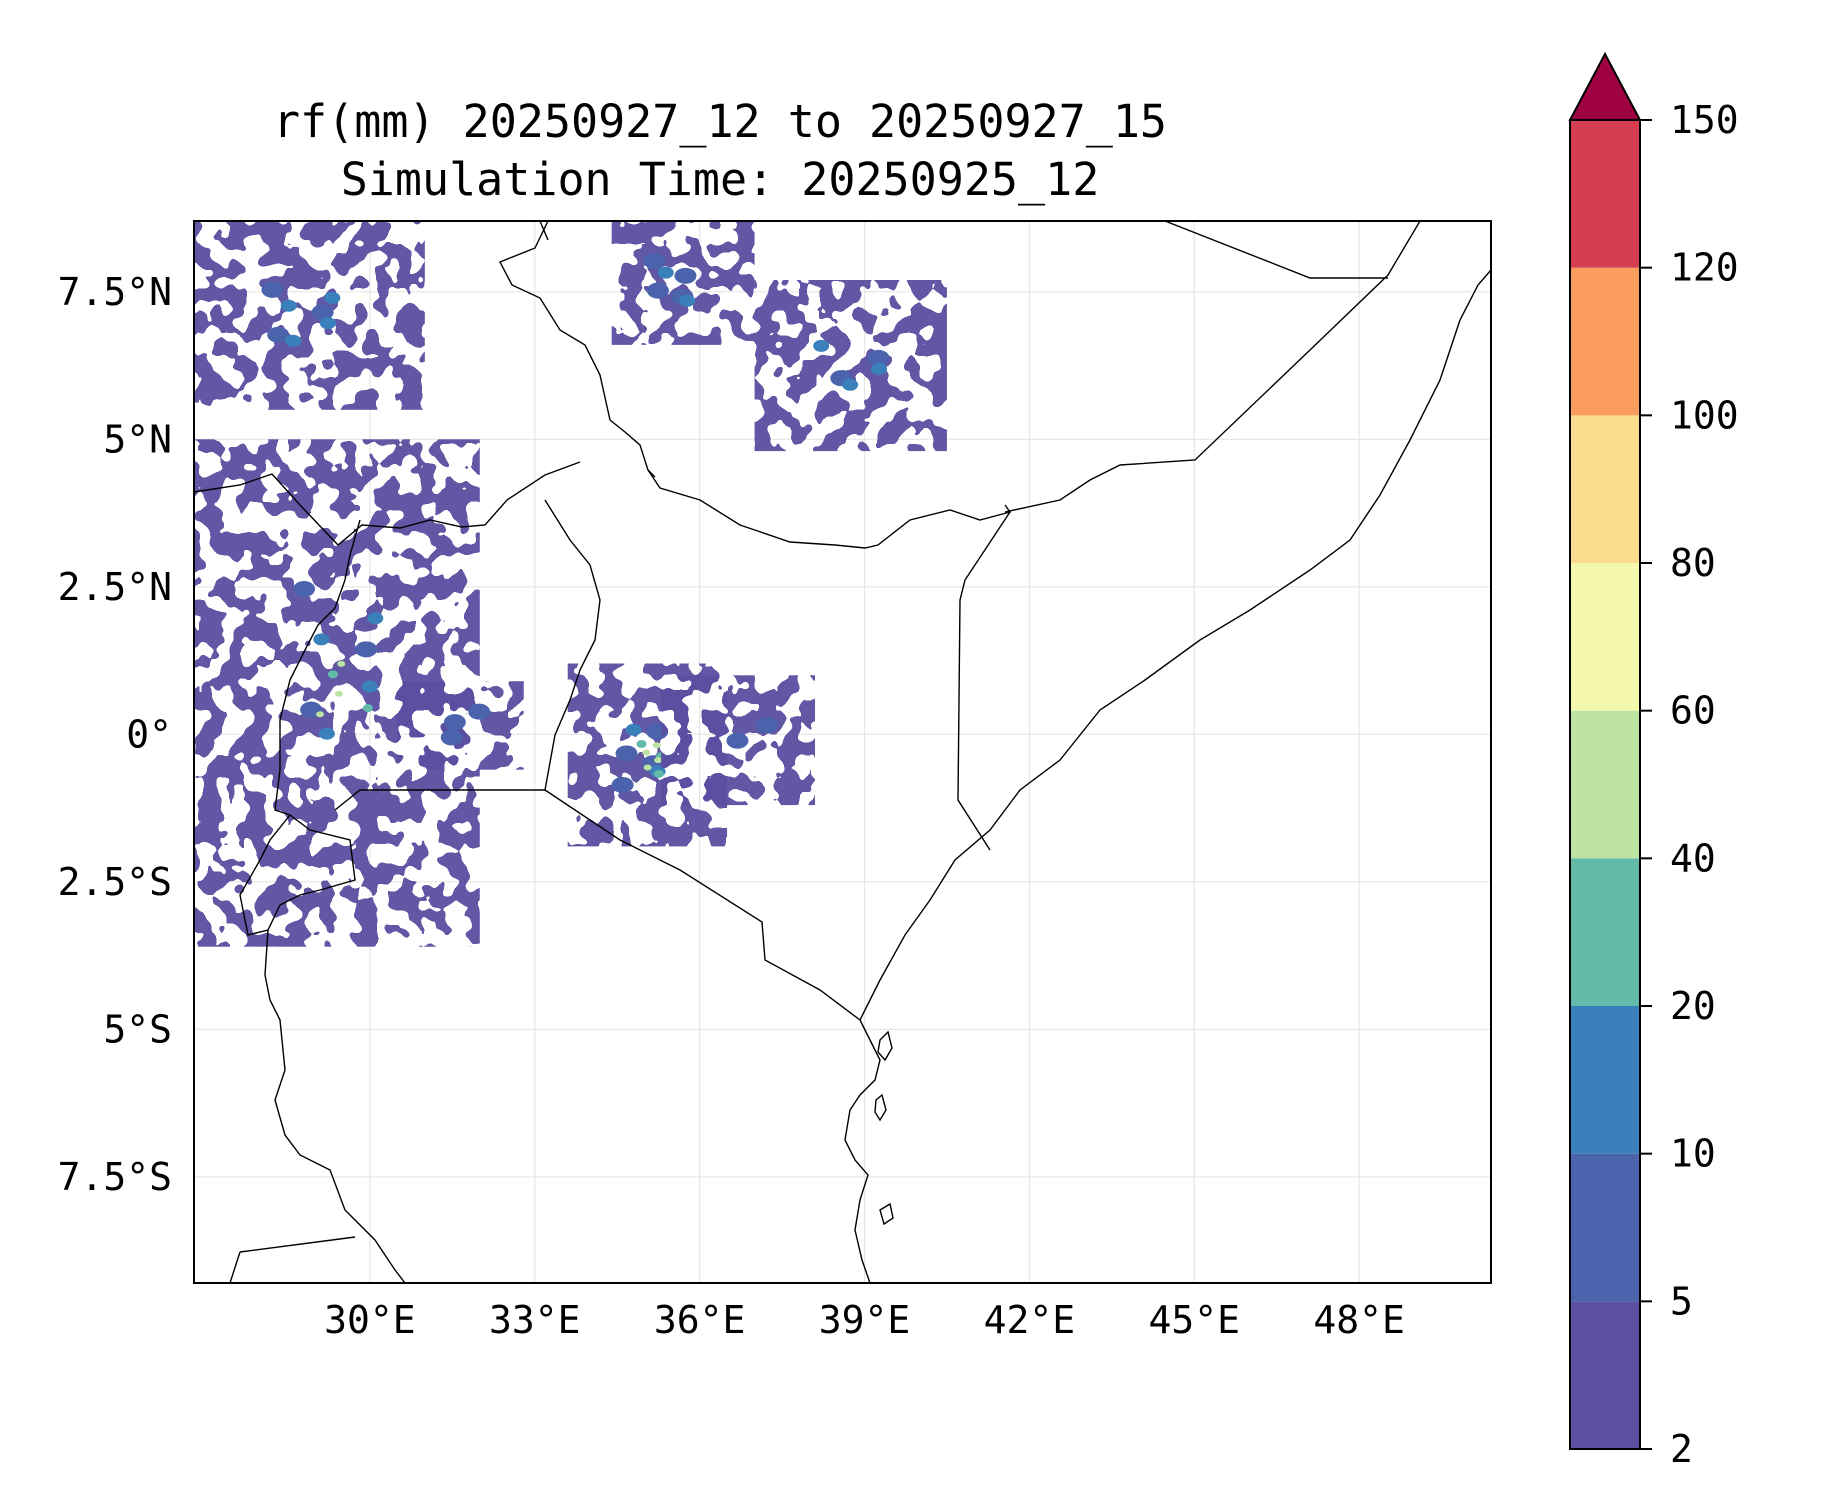 This screenshot has height=1500, width=1833. Describe the element at coordinates (137, 1029) in the screenshot. I see `y-tick-label: 5°S` at that location.